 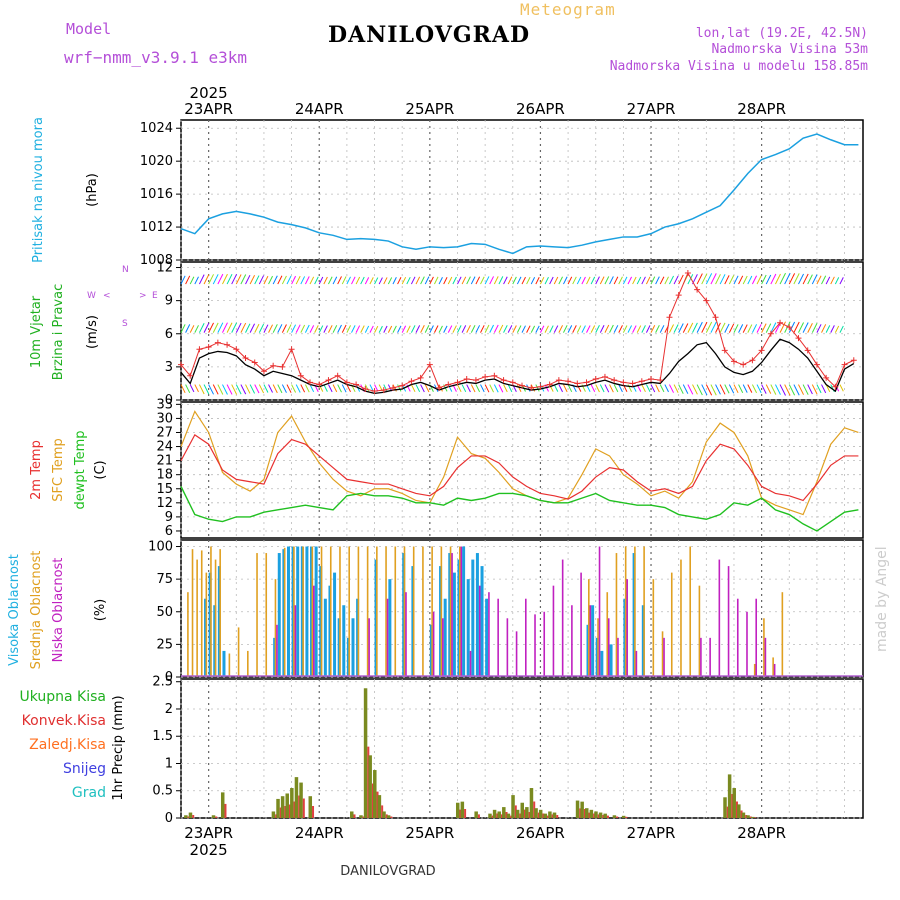 What do you see at coordinates (36, 470) in the screenshot?
I see `t2m-label: 2m Temp` at bounding box center [36, 470].